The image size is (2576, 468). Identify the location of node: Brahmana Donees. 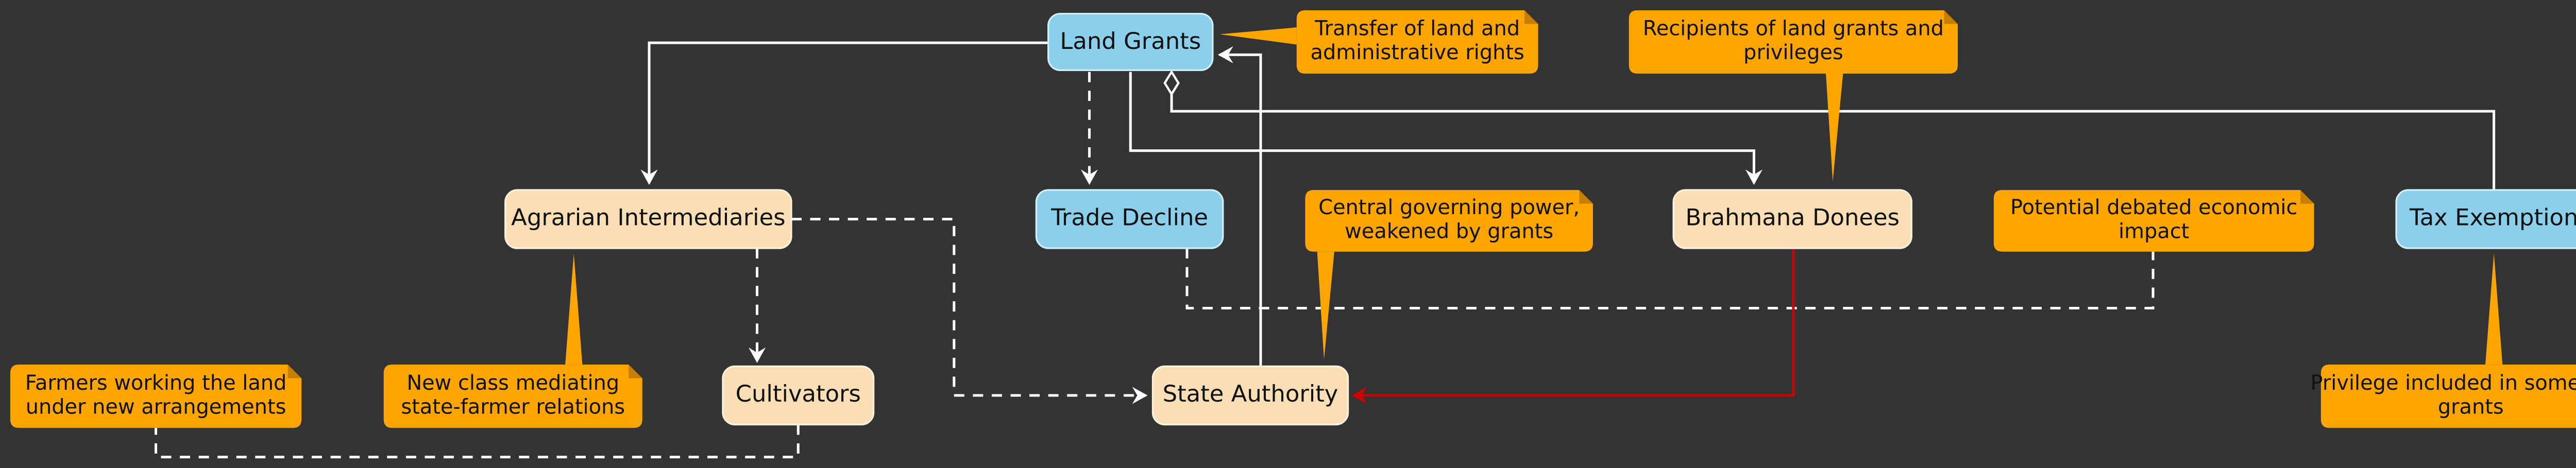
(1792, 219).